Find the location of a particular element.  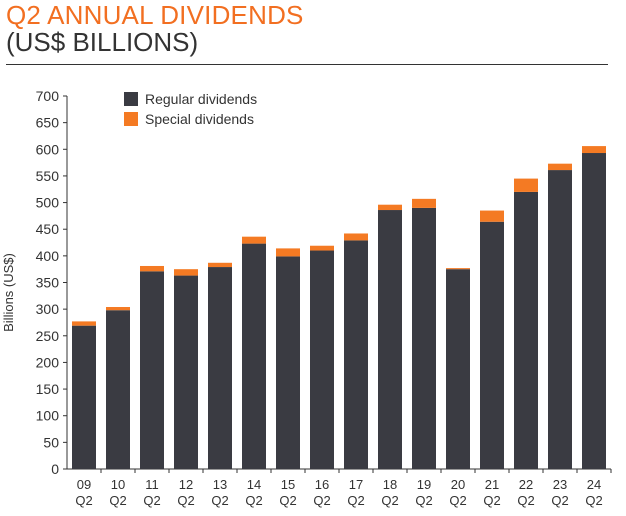

y-tick-label: 600 is located at coordinates (48, 149).